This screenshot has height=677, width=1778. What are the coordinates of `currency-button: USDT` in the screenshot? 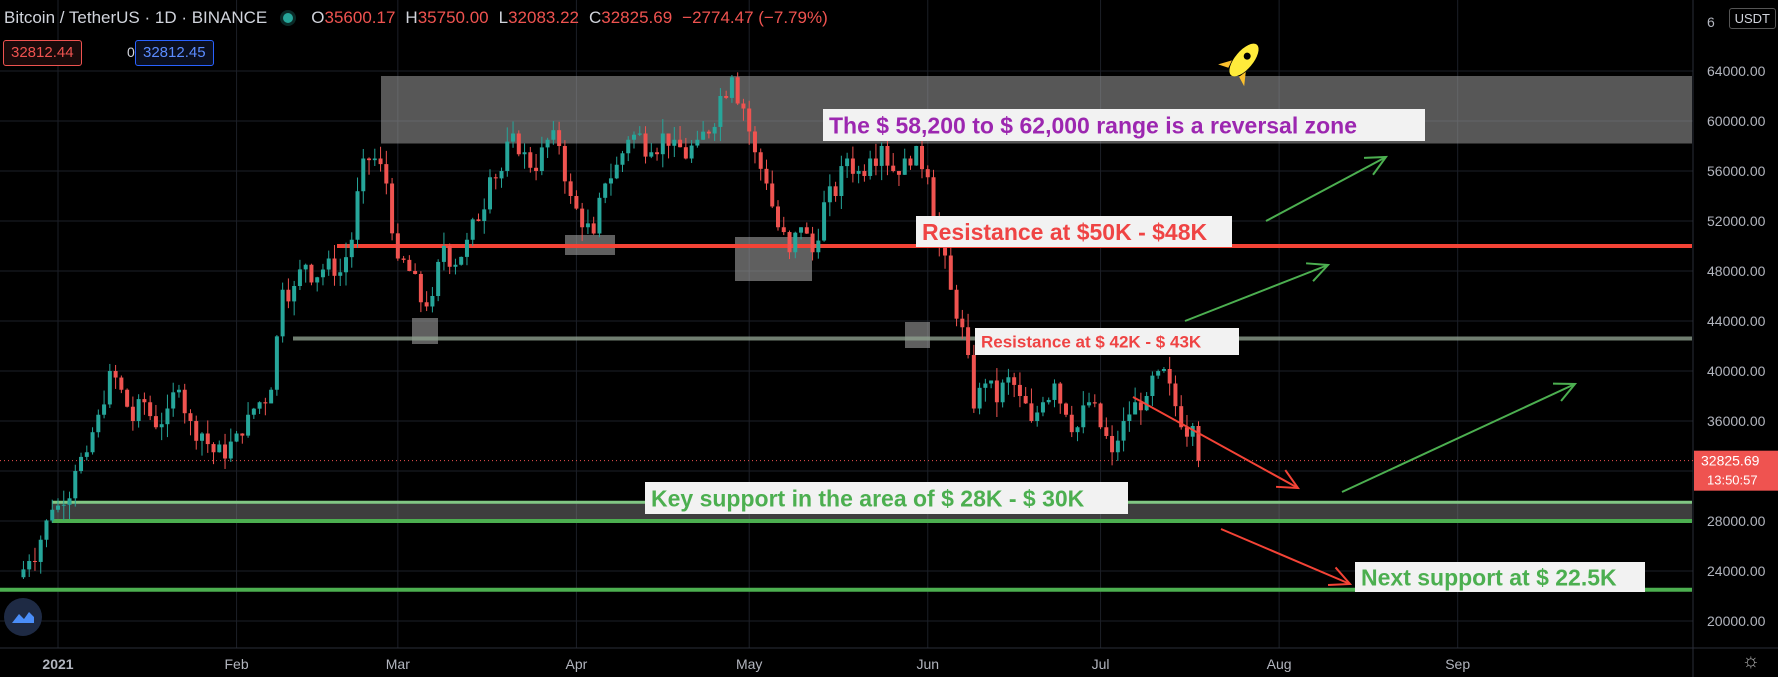 It's located at (1752, 18).